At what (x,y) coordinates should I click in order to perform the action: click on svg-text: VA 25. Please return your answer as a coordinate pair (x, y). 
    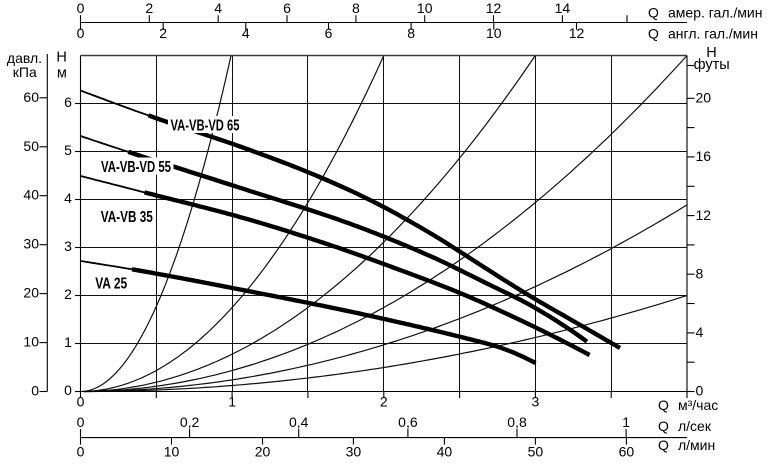
    Looking at the image, I should click on (111, 284).